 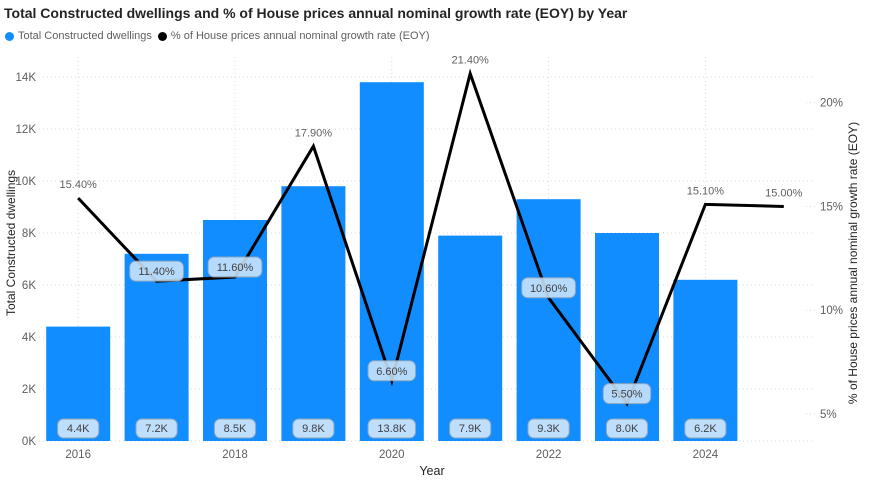 I want to click on left-axis-tick-label: 8K, so click(x=29, y=234).